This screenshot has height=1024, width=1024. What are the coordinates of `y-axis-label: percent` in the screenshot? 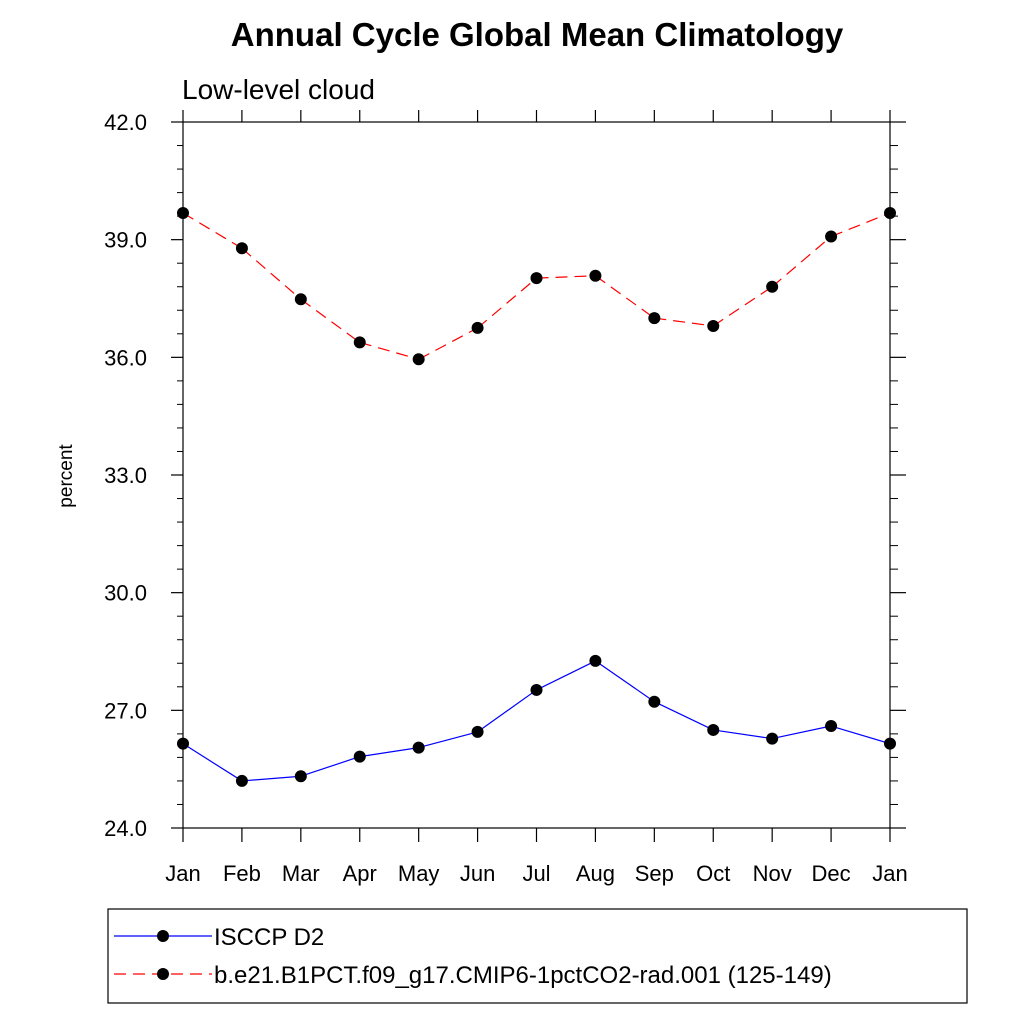 It's located at (66, 476).